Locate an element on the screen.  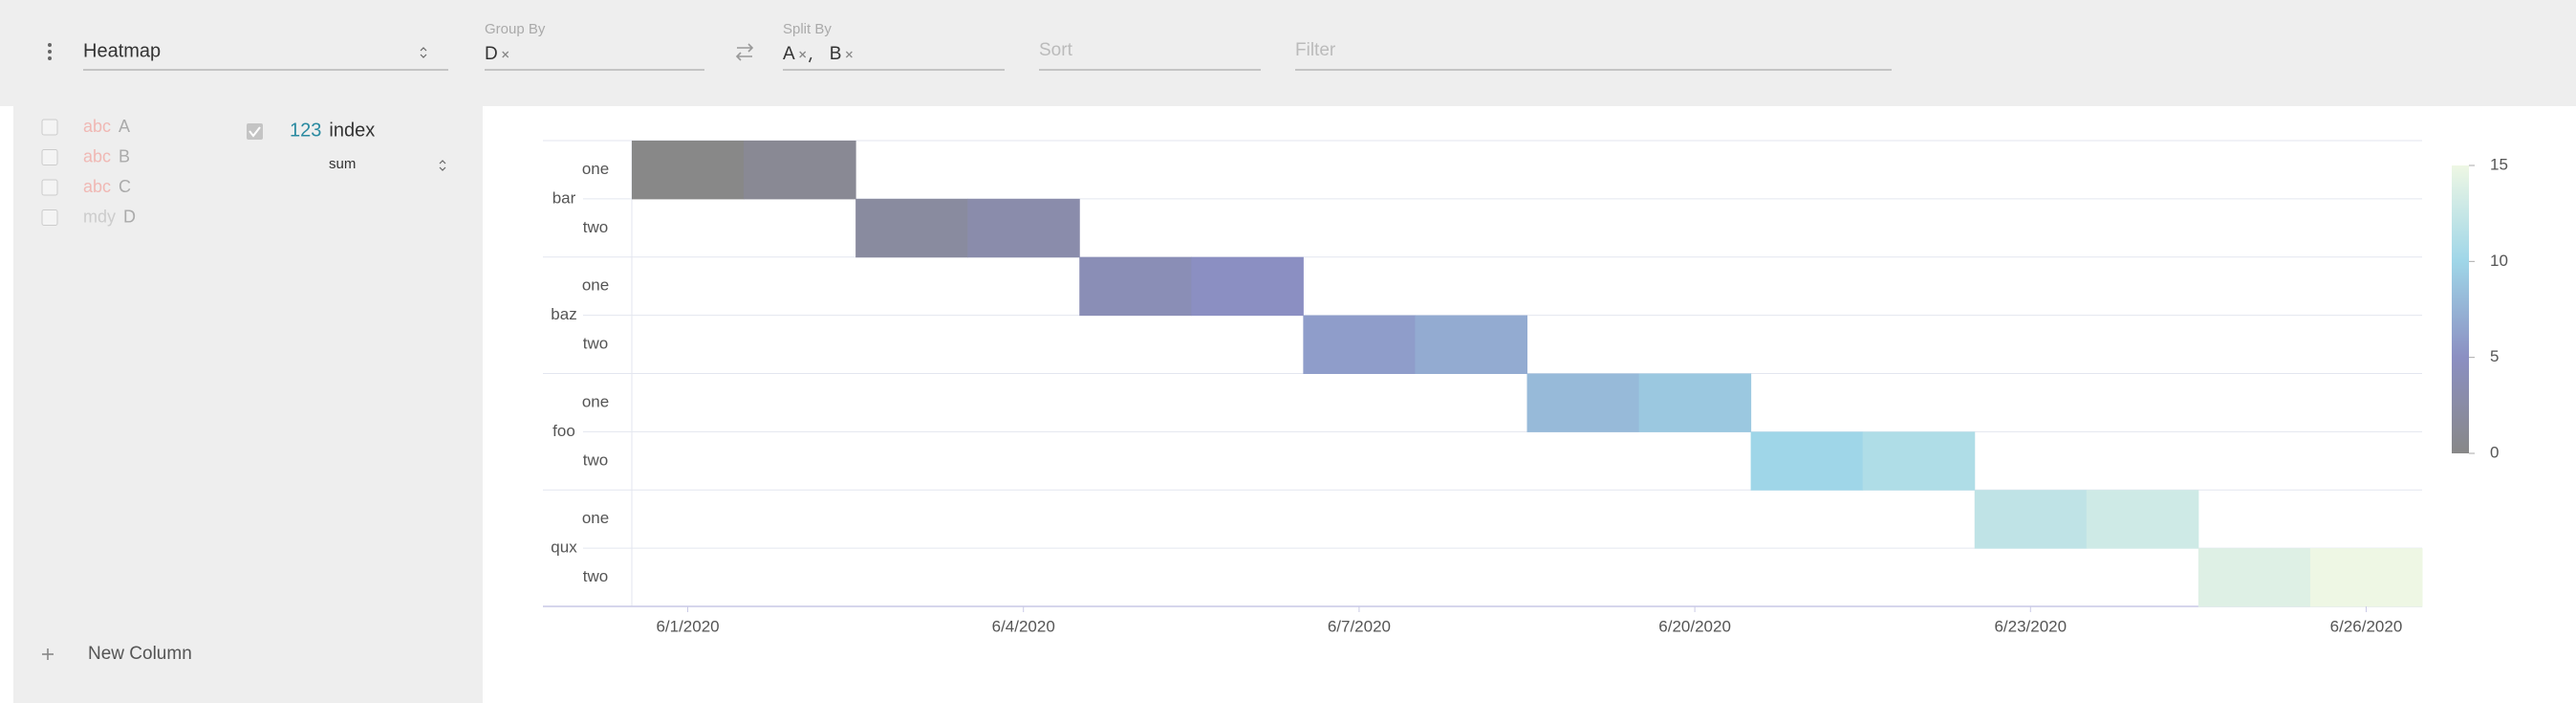
column-name: C is located at coordinates (125, 186).